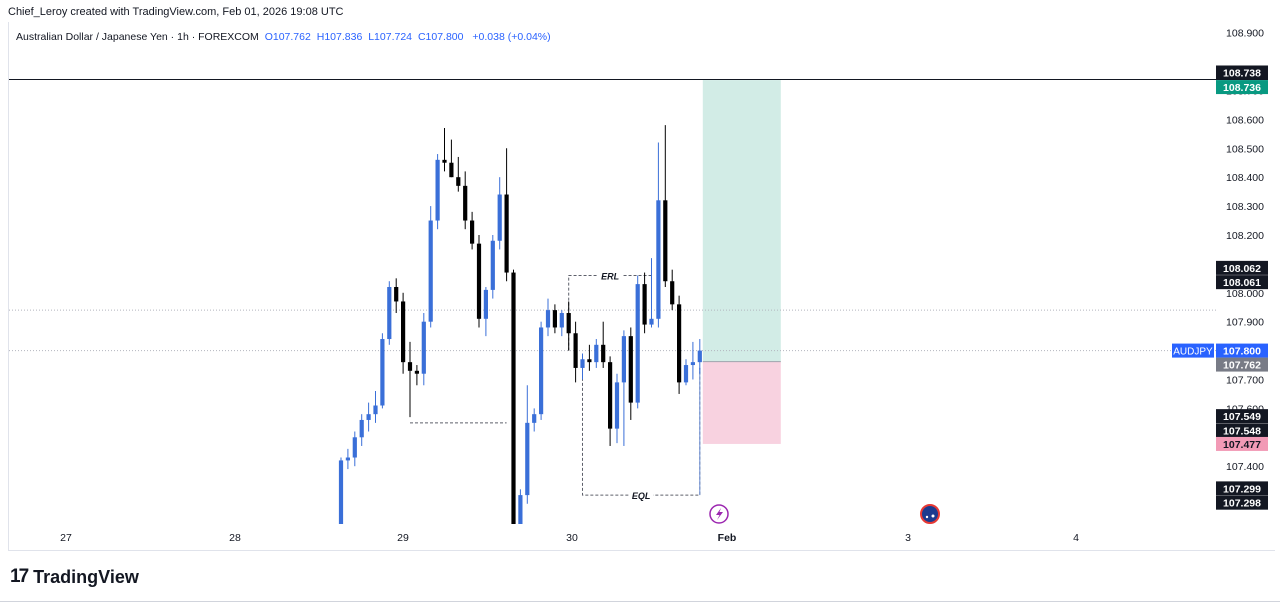  Describe the element at coordinates (287, 37) in the screenshot. I see `legend-open: O107.762` at that location.